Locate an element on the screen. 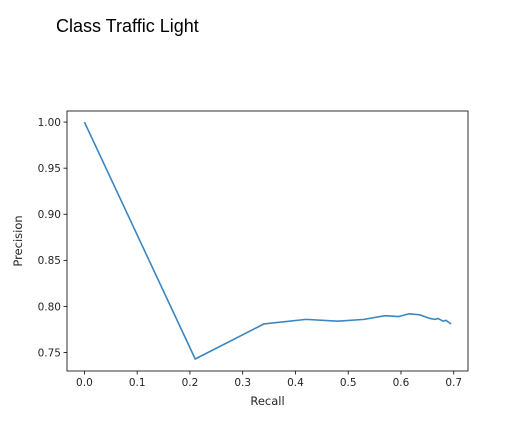 This screenshot has width=511, height=421. y-axis-ticks: 0.75 0.80 0.85 0.90 0.95 1.00 is located at coordinates (52, 238).